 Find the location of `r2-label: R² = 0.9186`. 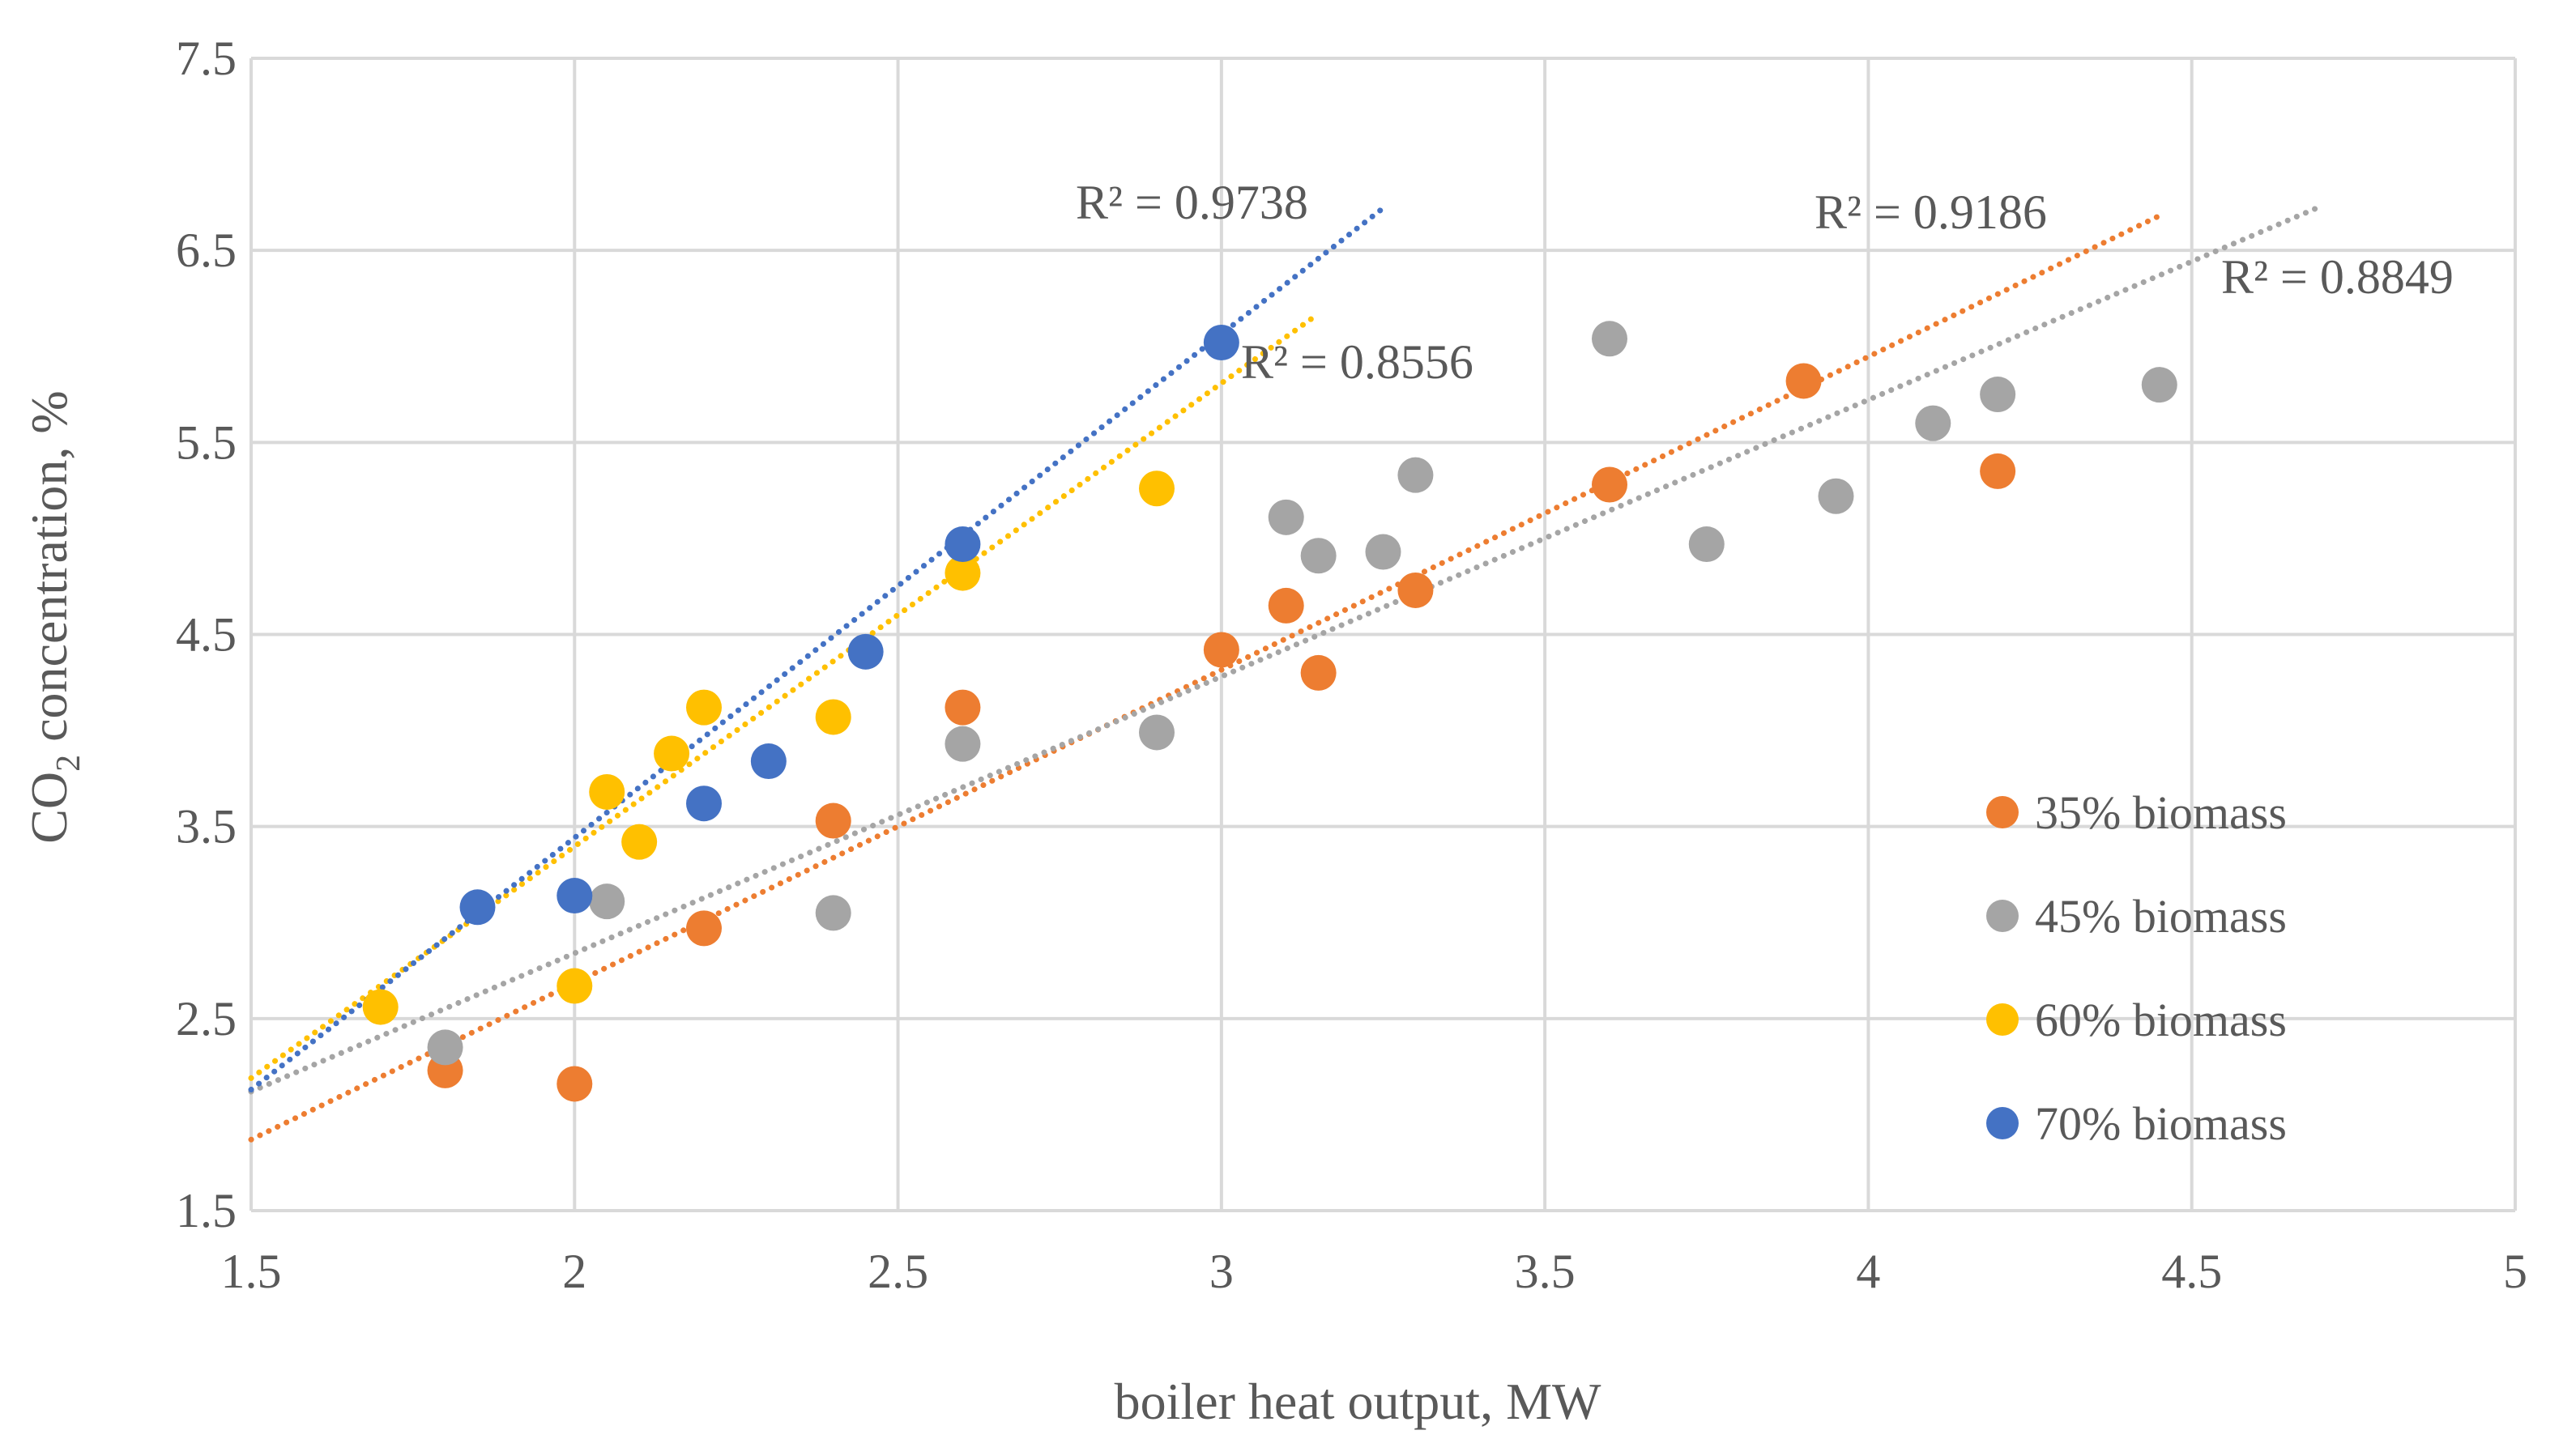

r2-label: R² = 0.9186 is located at coordinates (1931, 212).